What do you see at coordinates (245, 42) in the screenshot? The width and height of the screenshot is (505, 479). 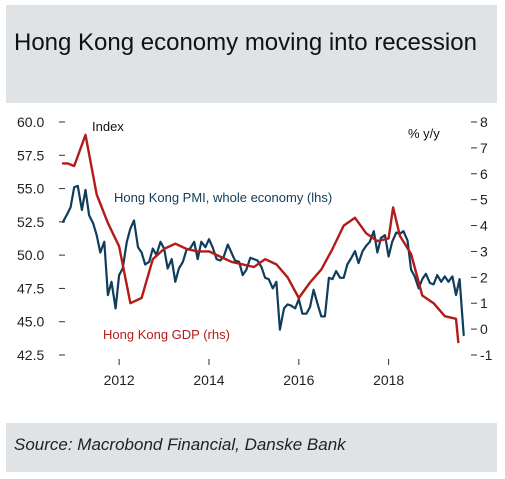 I see `chart-title: Hong Kong economy moving into recession` at bounding box center [245, 42].